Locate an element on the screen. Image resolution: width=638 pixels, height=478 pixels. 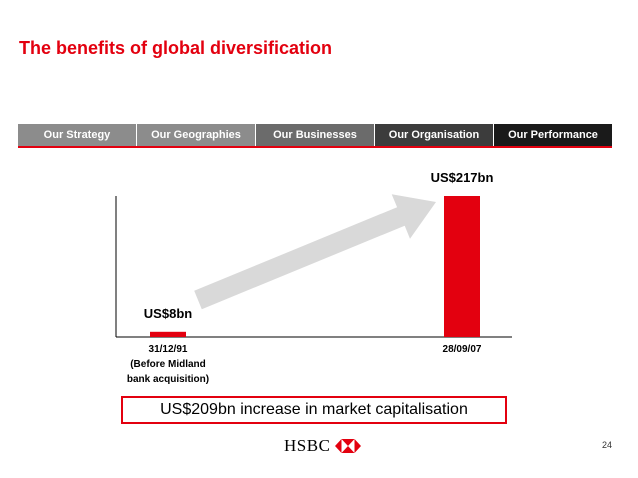
bar-value-label-0: US$8bn is located at coordinates (168, 313).